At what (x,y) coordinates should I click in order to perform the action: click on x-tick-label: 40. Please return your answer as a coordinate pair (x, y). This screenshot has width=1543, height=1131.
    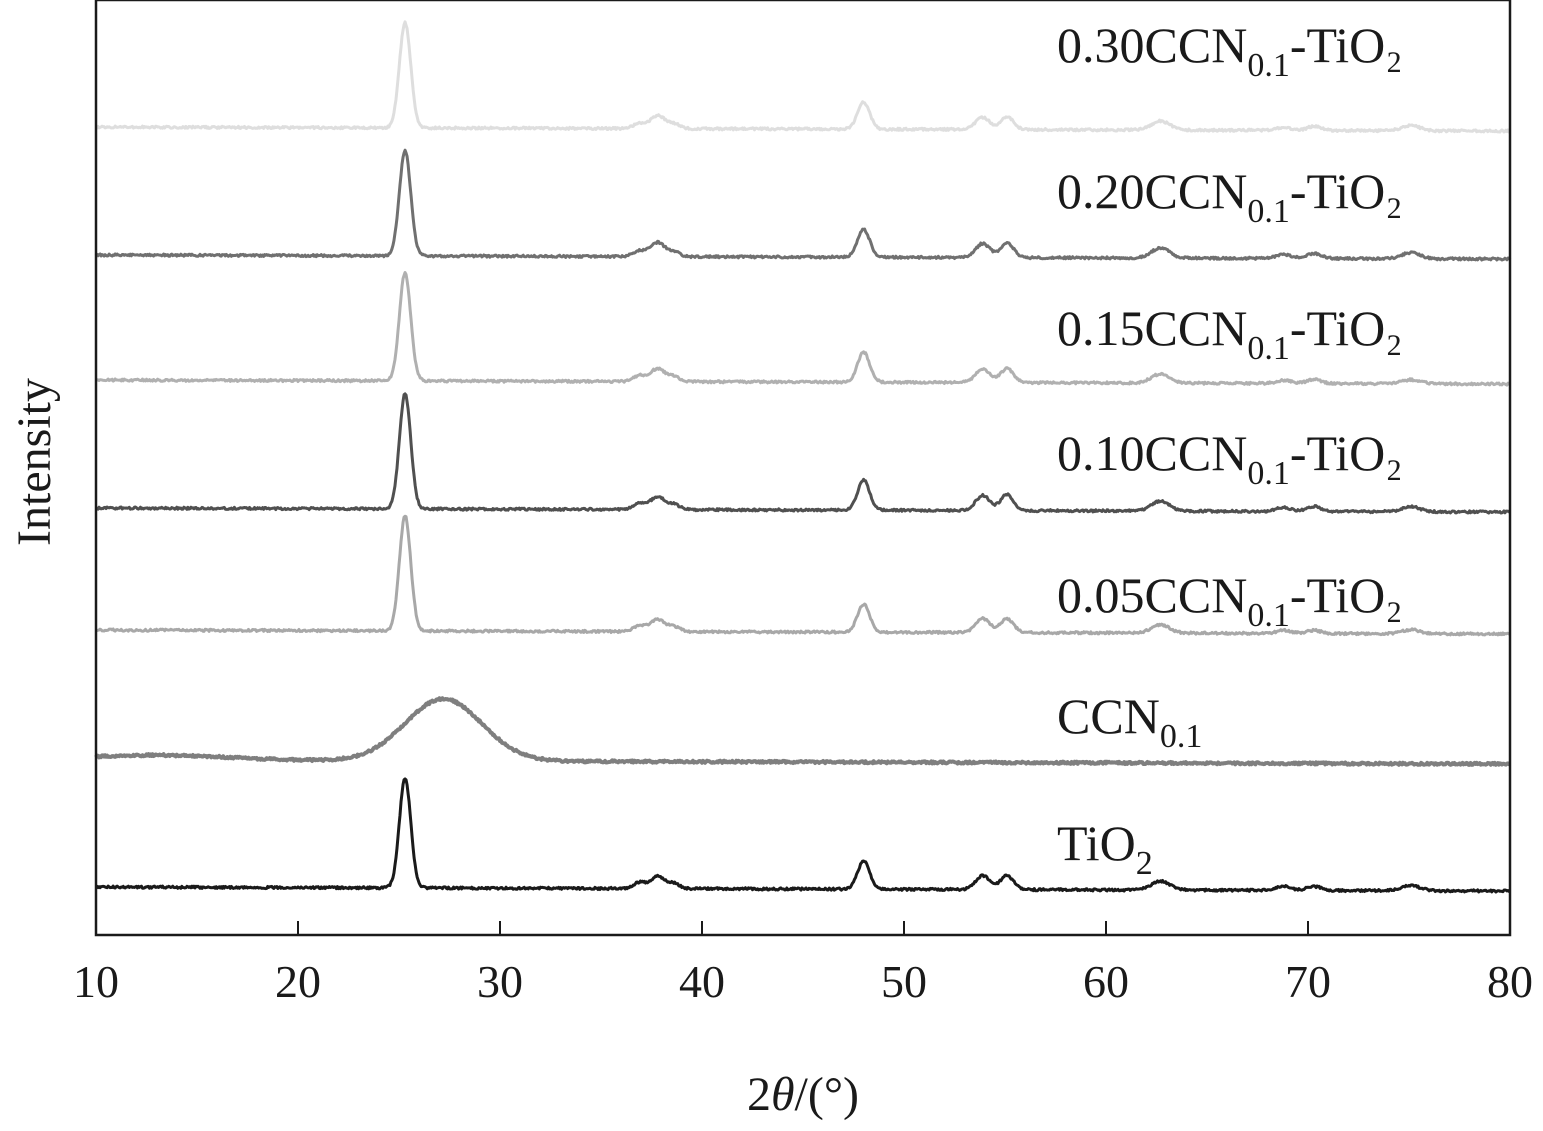
    Looking at the image, I should click on (702, 981).